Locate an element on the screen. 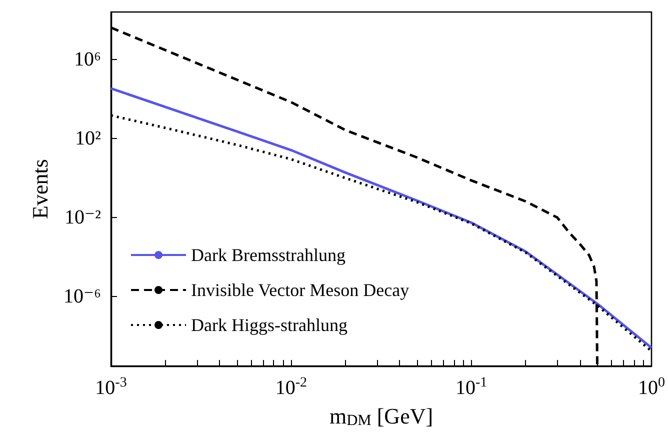 This screenshot has width=668, height=439. y-tick-label: 10² is located at coordinates (88, 139).